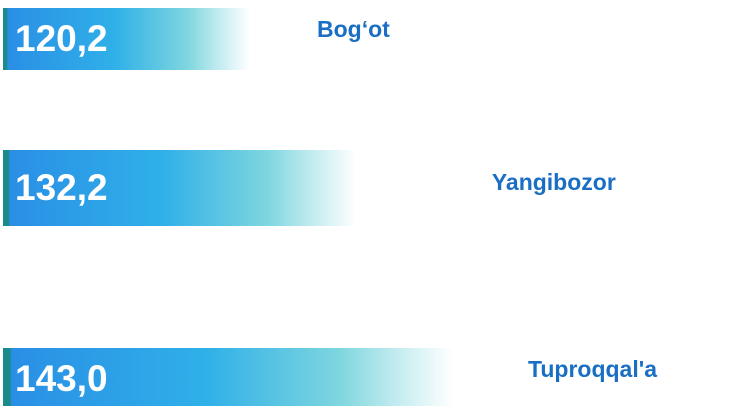 The width and height of the screenshot is (744, 406). I want to click on category-label: Bog‘ot, so click(353, 29).